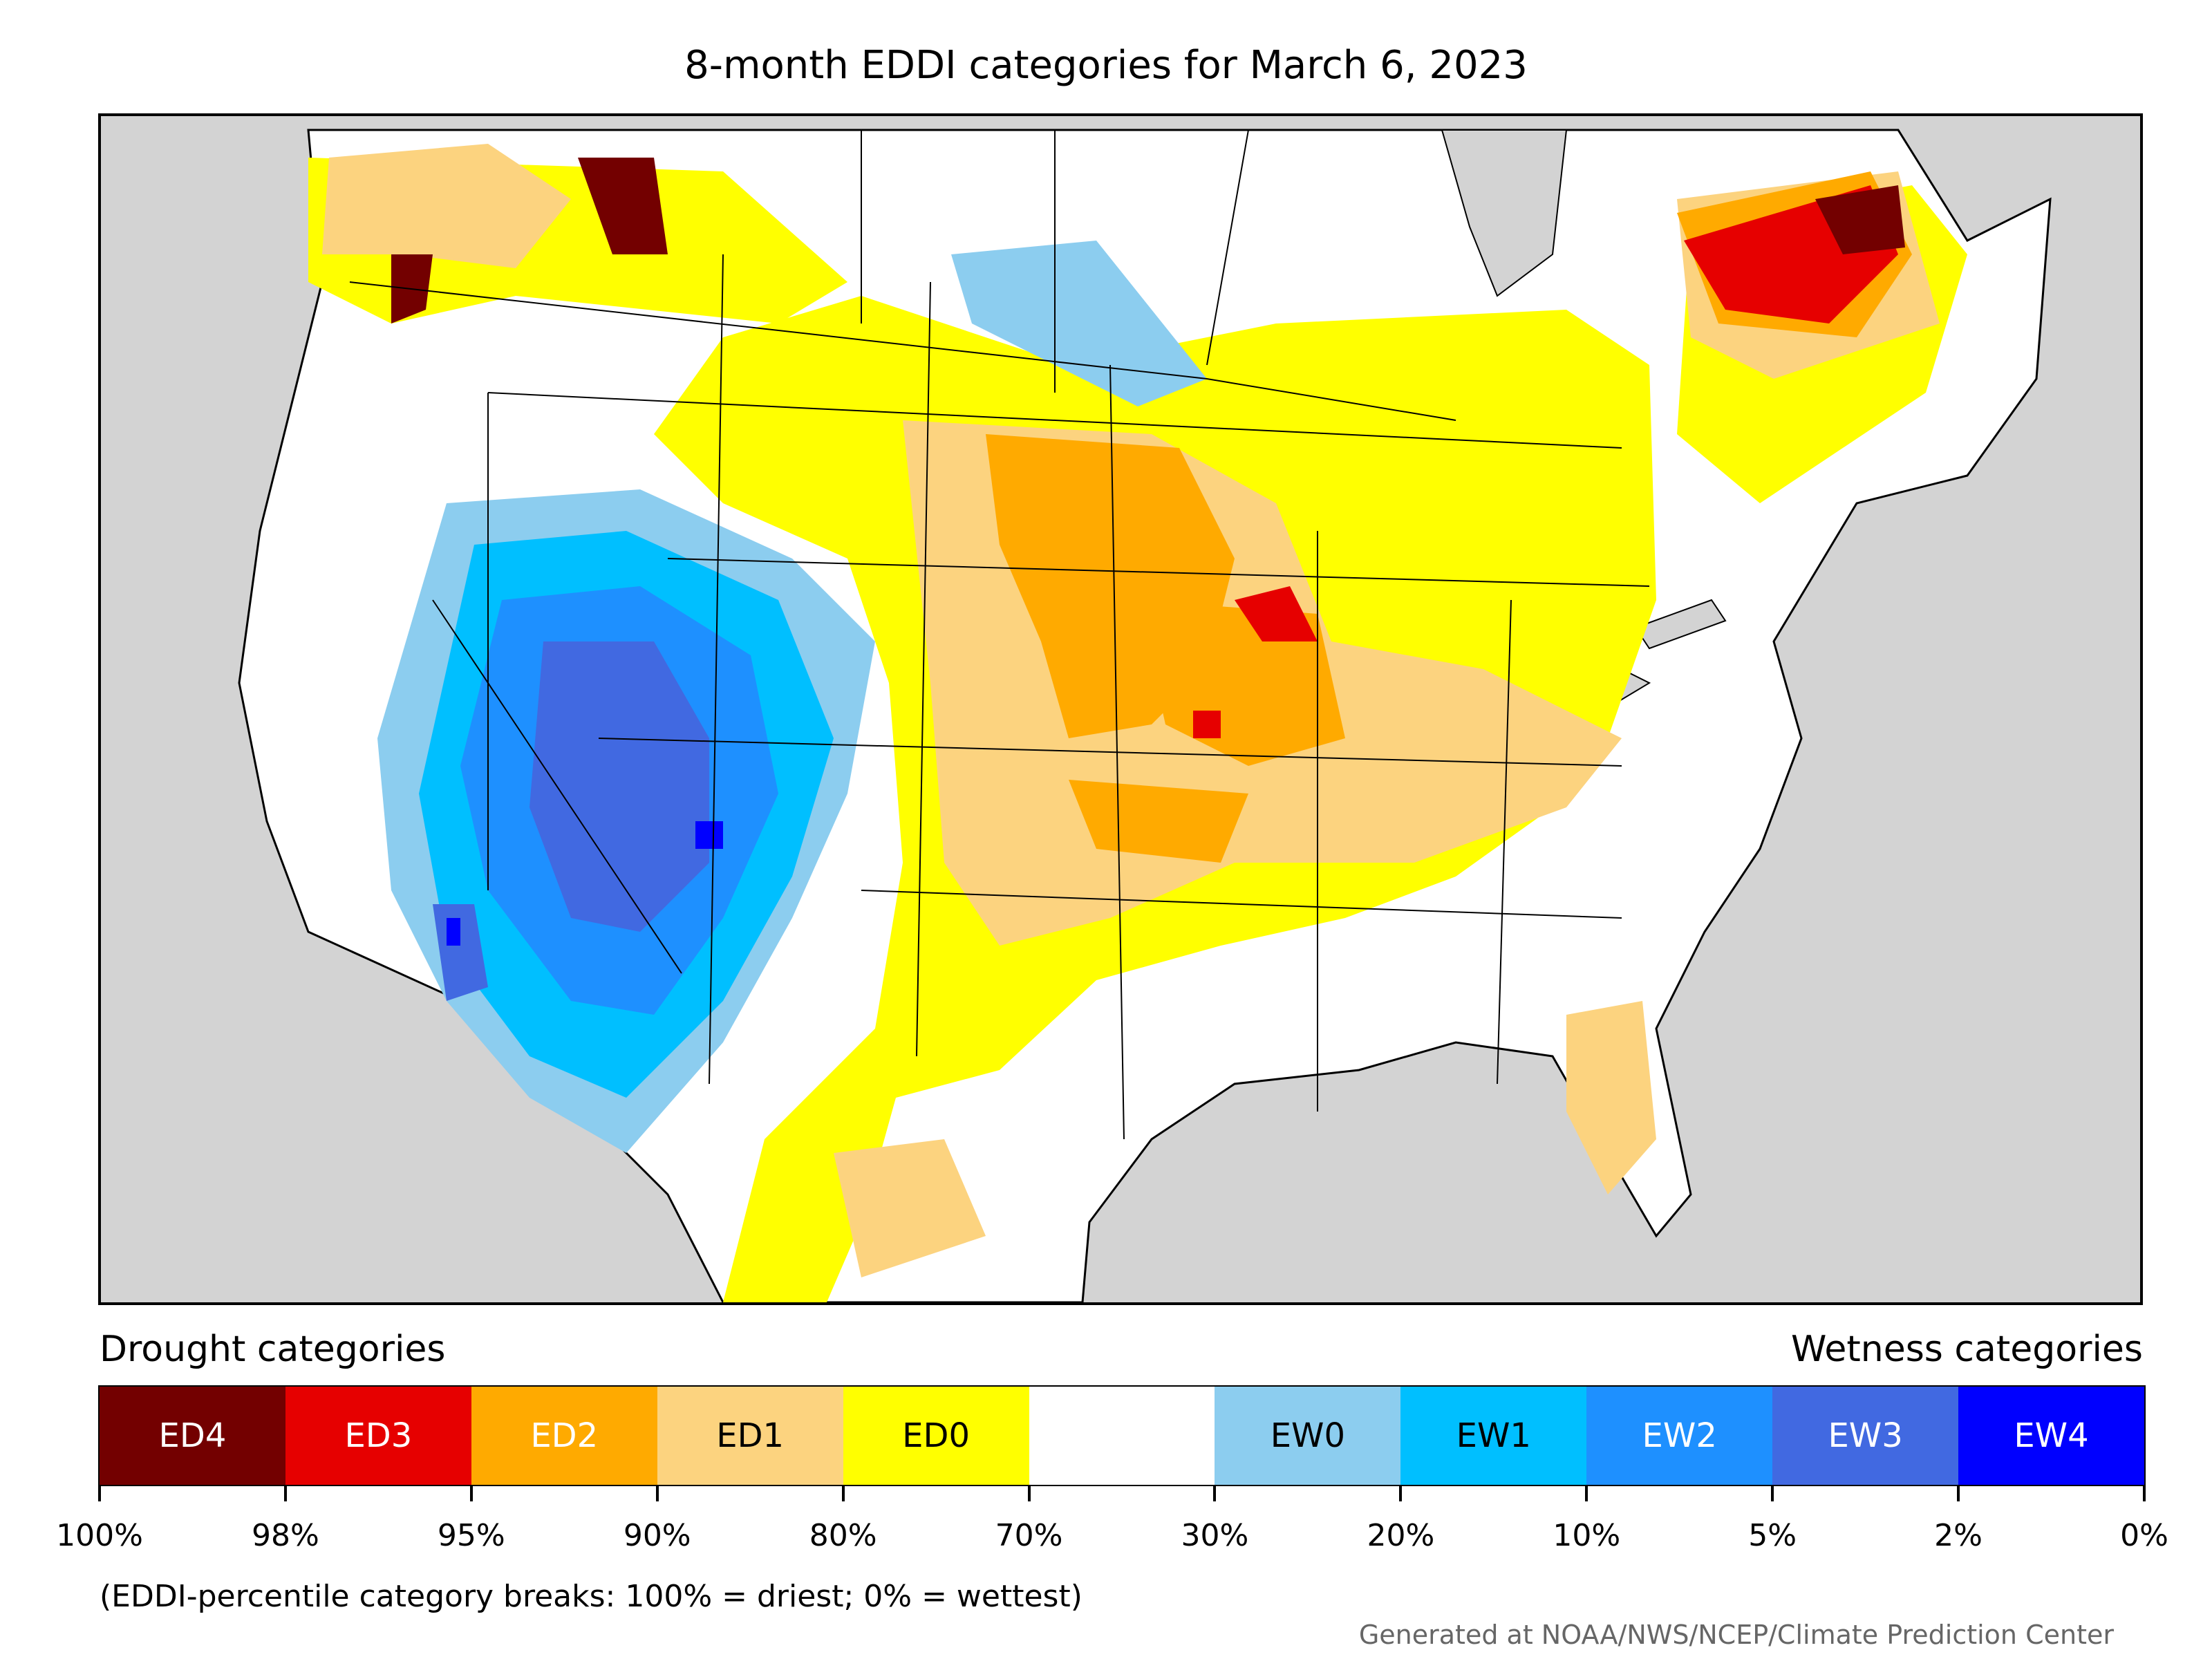 The image size is (2212, 1659). Describe the element at coordinates (1773, 1535) in the screenshot. I see `colorbar-tick-label: 5%` at that location.